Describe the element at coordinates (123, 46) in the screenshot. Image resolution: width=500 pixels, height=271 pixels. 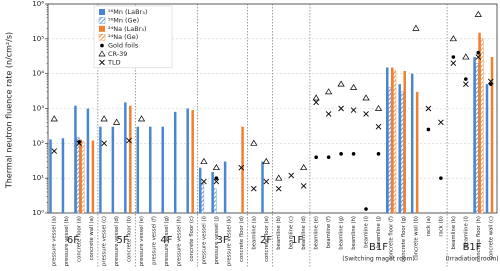
I see `legend-label: Gold foils` at that location.